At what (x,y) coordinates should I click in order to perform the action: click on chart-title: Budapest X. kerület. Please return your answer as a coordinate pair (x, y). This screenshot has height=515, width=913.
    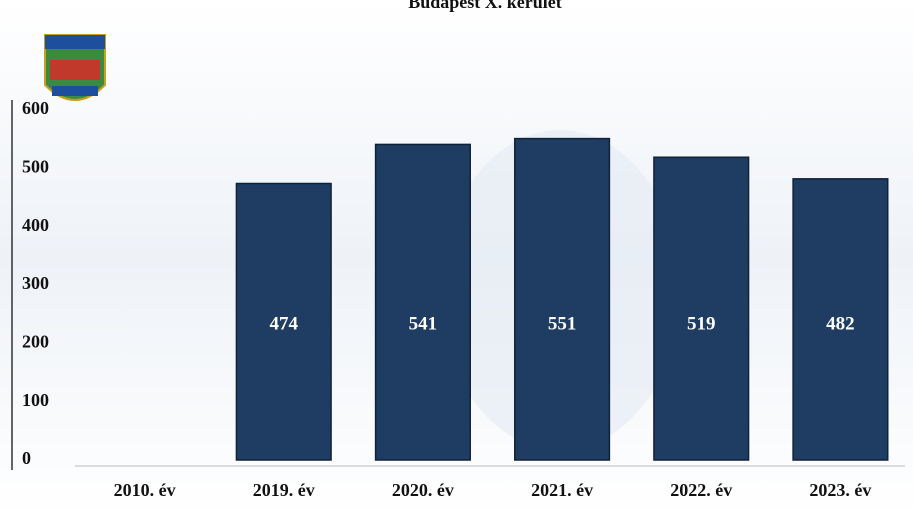
    Looking at the image, I should click on (485, 6).